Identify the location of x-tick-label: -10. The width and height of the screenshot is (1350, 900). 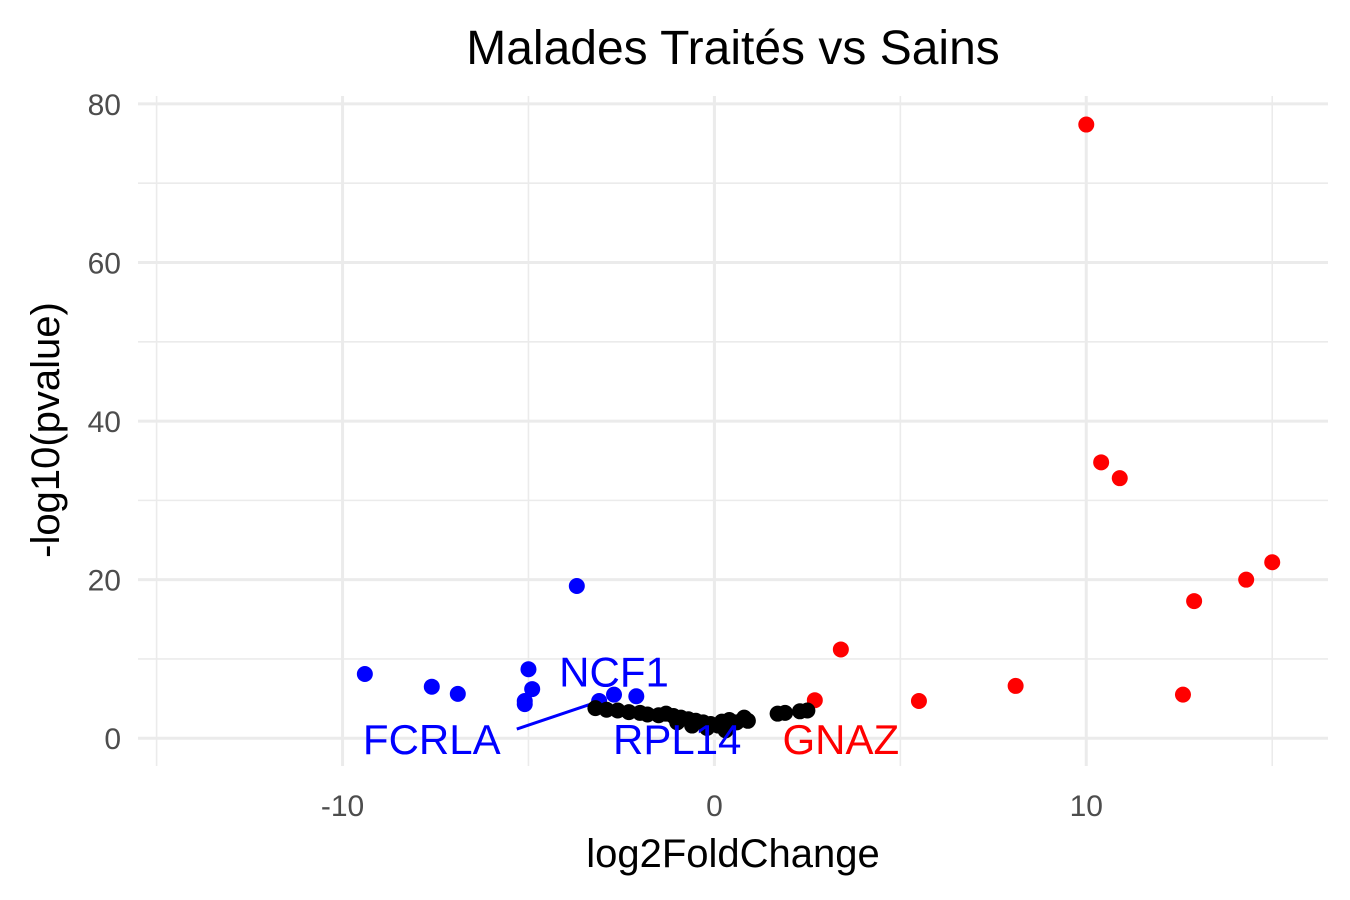
(342, 806).